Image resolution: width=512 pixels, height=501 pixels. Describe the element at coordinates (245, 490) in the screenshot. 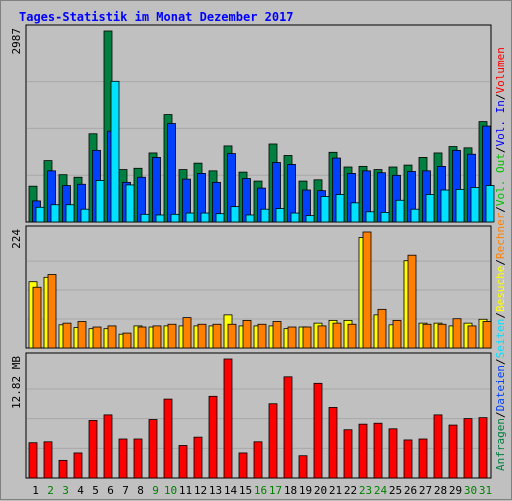

I see `x-label-day-15: 15` at that location.